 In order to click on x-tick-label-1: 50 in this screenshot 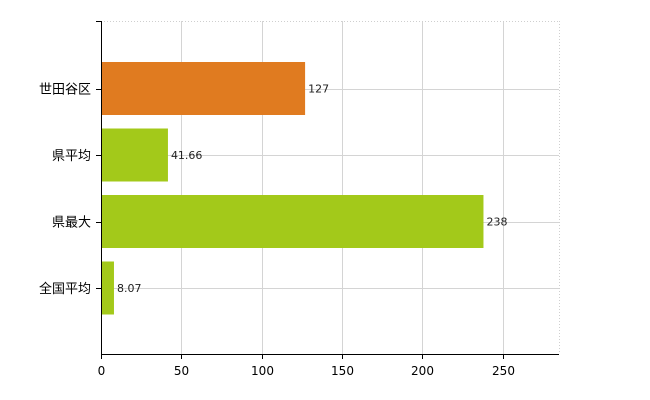, I will do `click(181, 371)`.